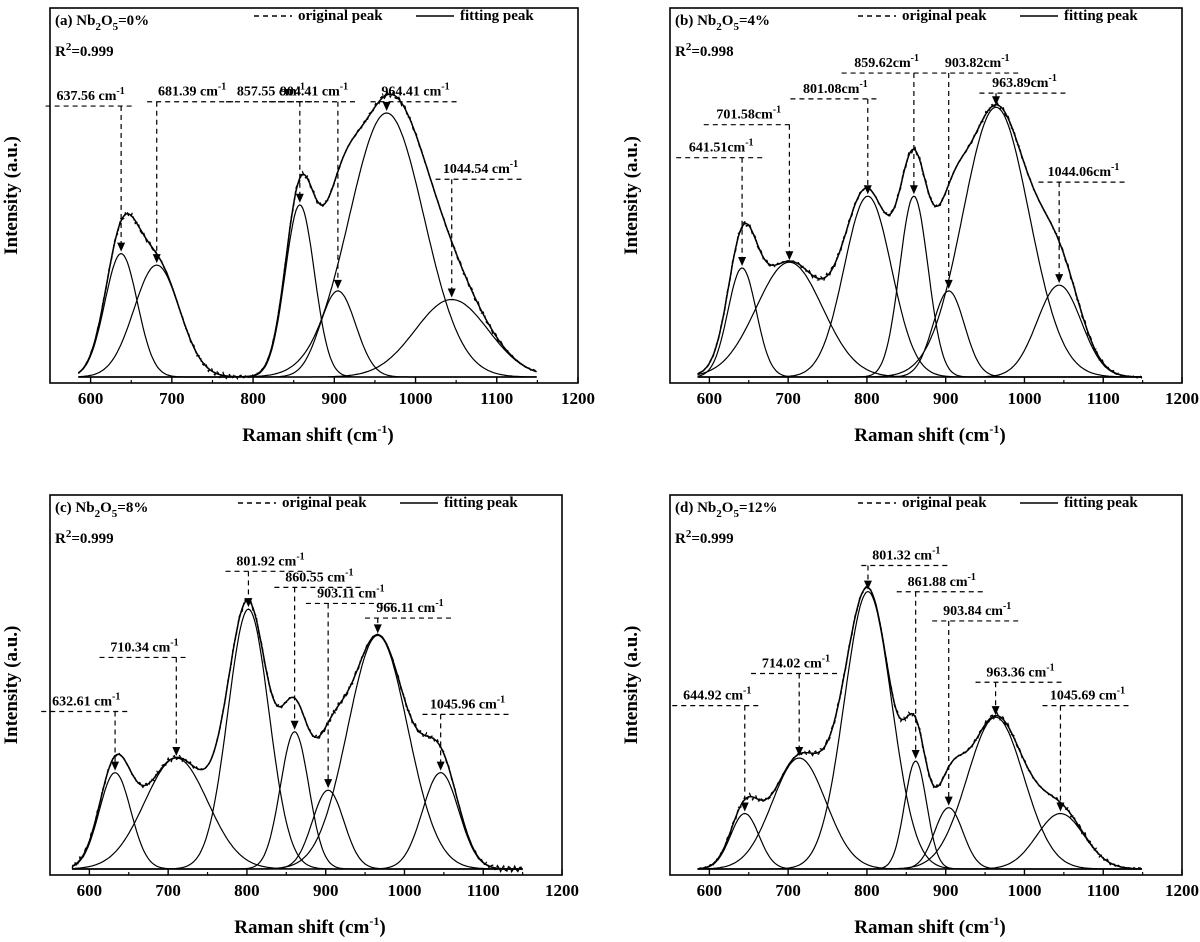  Describe the element at coordinates (721, 147) in the screenshot. I see `peak-label-1: 641.51cm-1` at that location.